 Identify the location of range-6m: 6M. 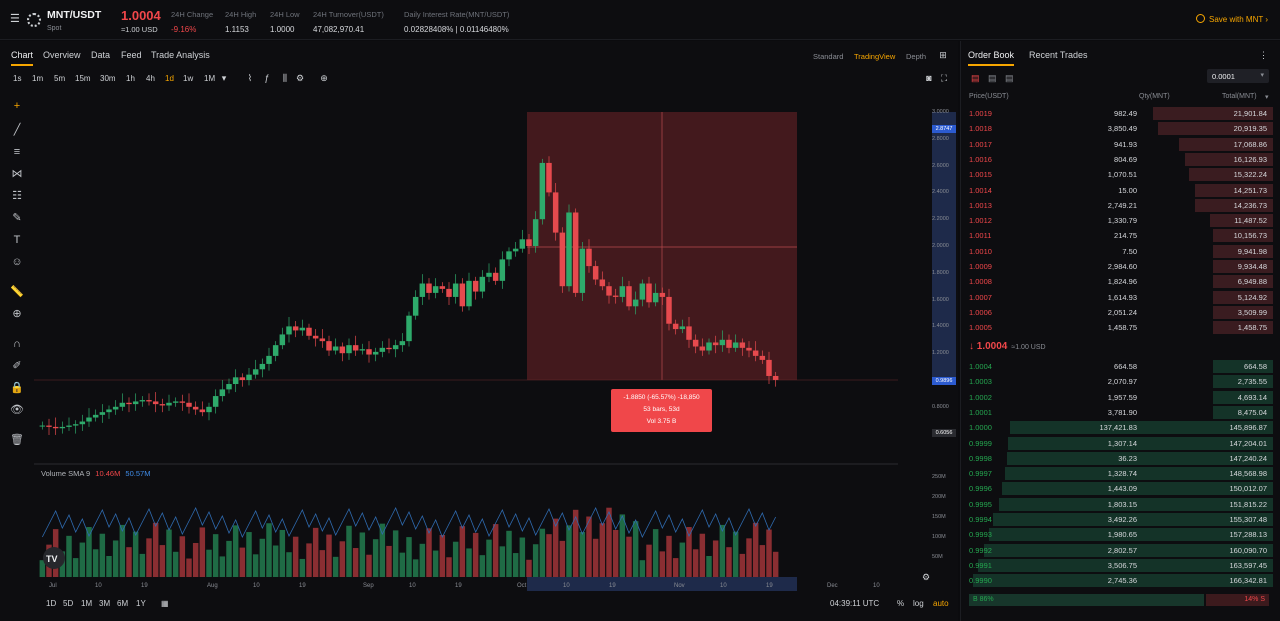
(123, 603).